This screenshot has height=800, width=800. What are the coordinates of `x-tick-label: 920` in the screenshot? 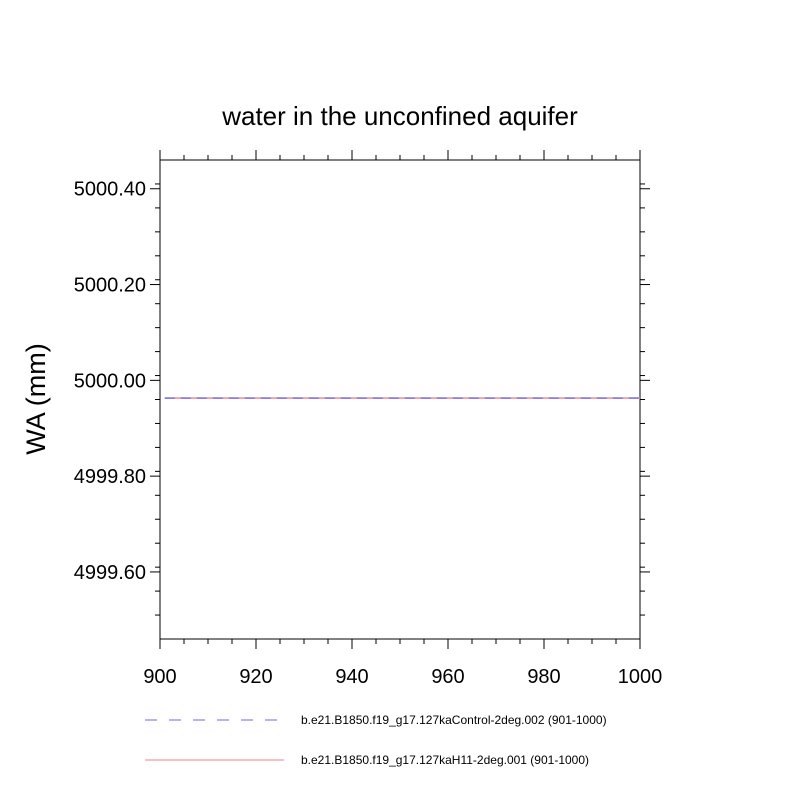 It's located at (255, 677).